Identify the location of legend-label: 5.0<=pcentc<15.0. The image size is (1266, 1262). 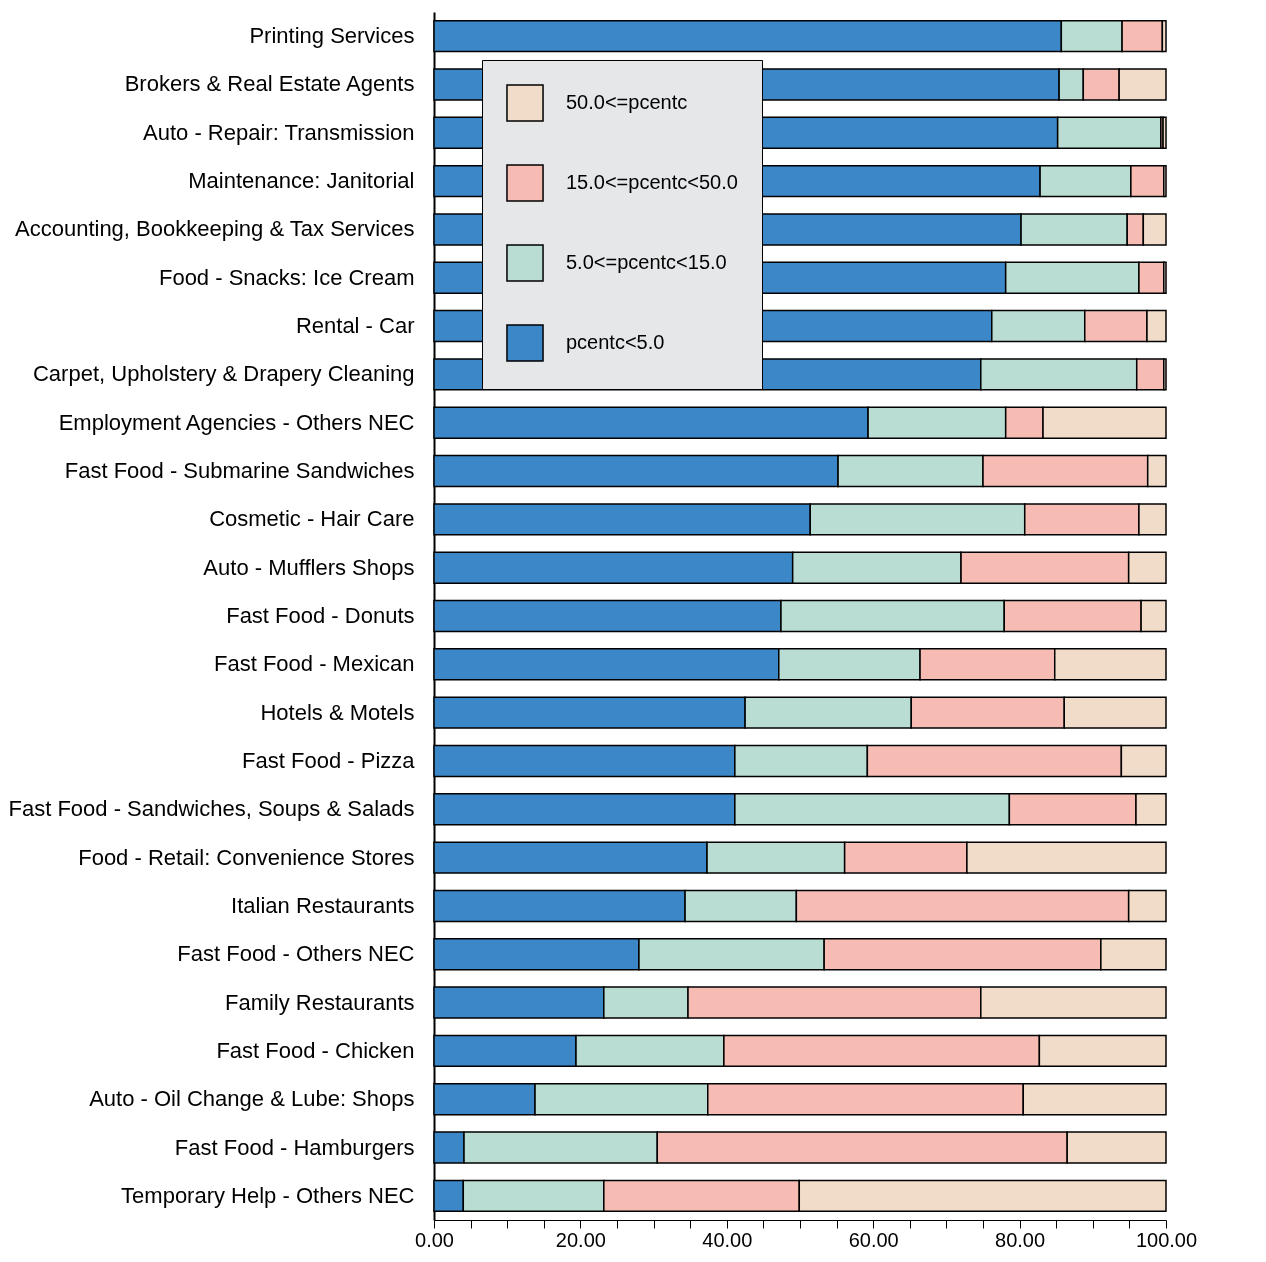
(646, 262).